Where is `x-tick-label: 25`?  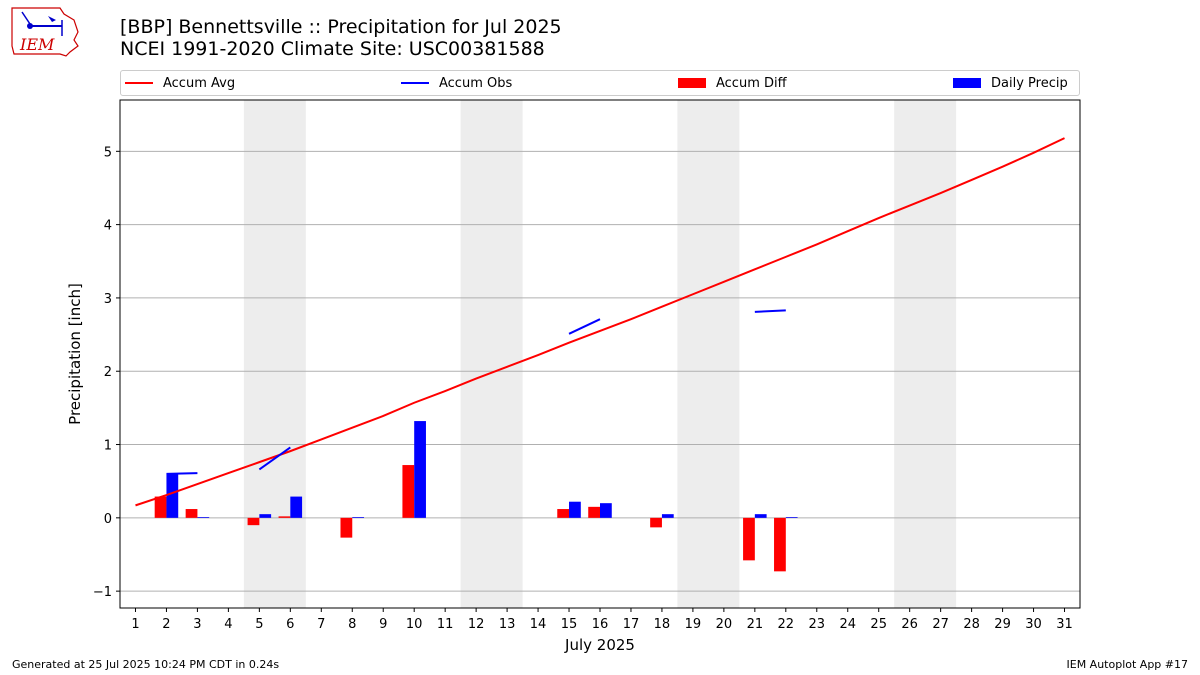
x-tick-label: 25 is located at coordinates (878, 624).